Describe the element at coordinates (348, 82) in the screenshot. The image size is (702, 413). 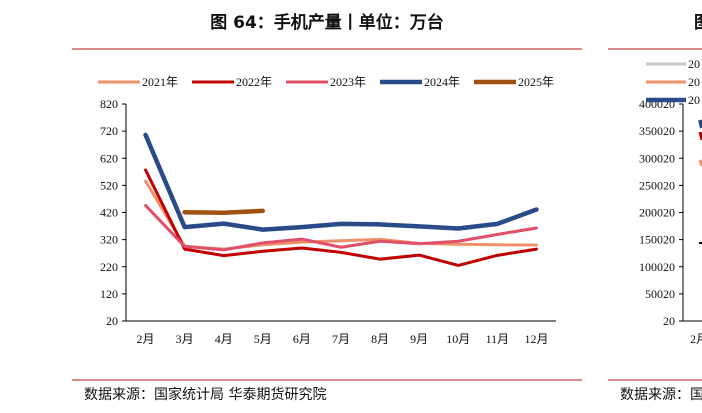
I see `legend-label: 2023年` at that location.